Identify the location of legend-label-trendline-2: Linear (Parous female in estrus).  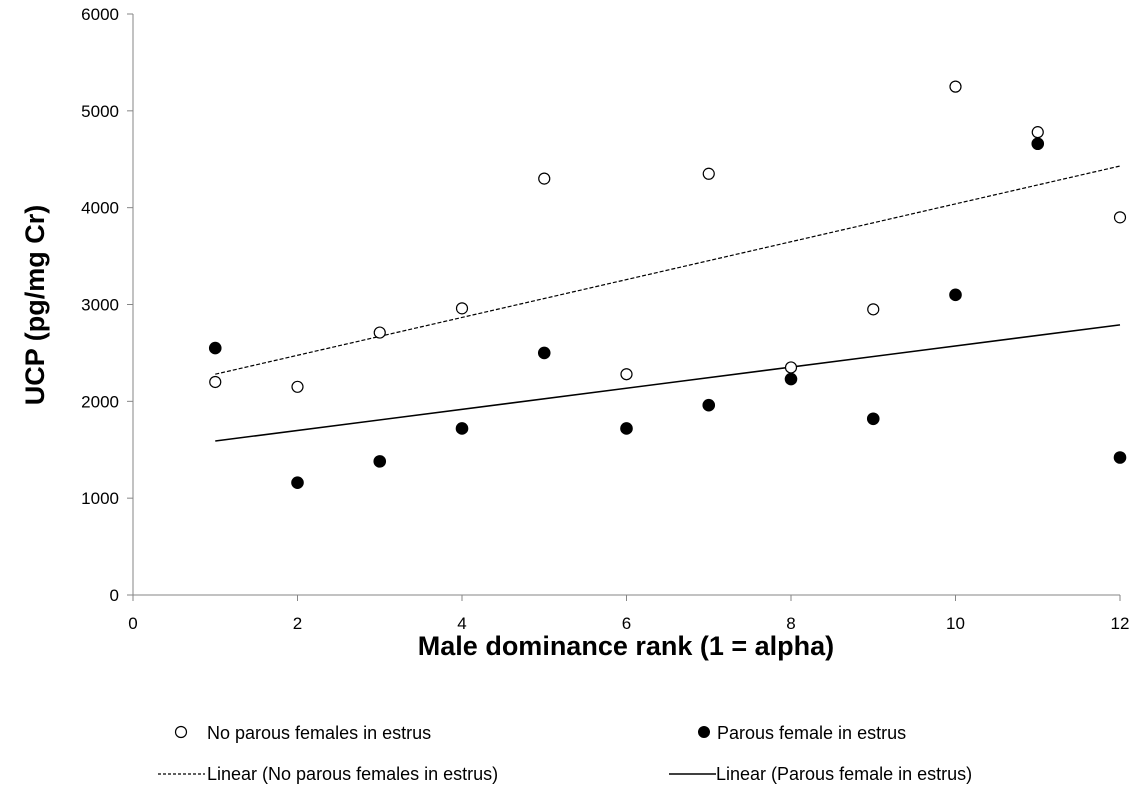
(844, 774).